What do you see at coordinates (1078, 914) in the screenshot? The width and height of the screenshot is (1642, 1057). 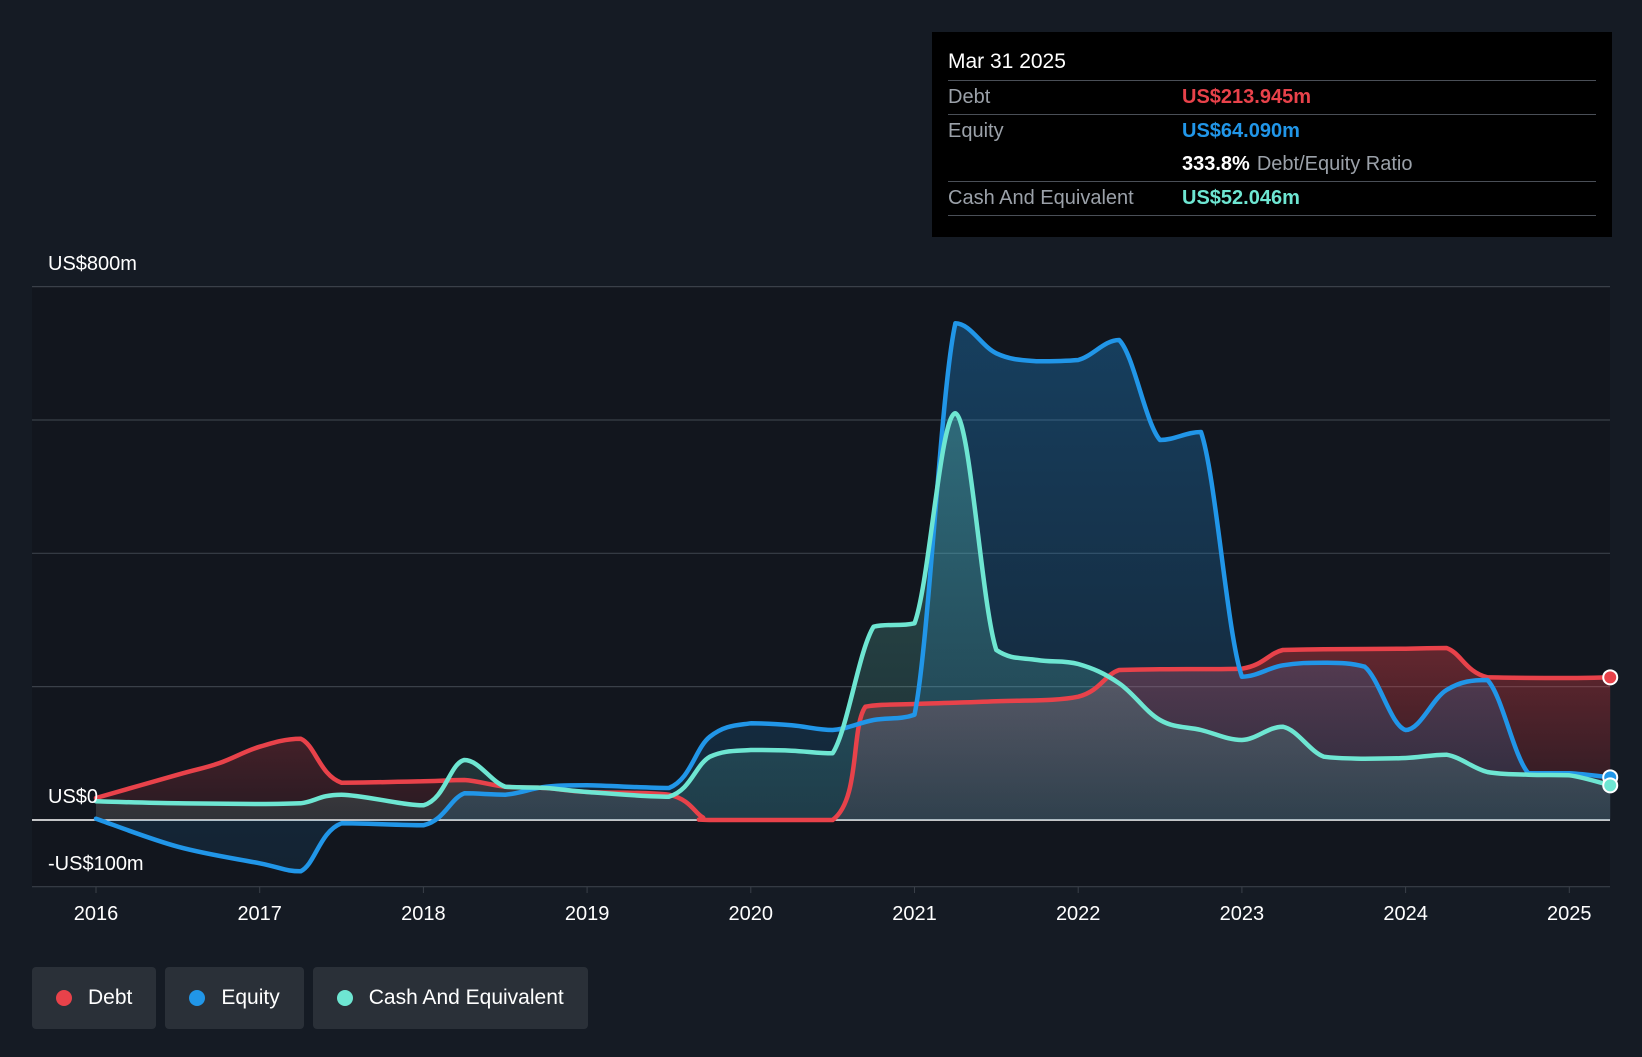 I see `x-tick-label: 2022` at bounding box center [1078, 914].